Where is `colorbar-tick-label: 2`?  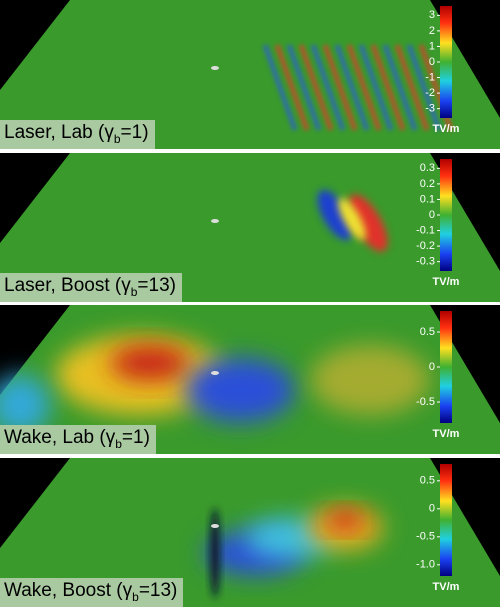 colorbar-tick-label: 2 is located at coordinates (432, 31).